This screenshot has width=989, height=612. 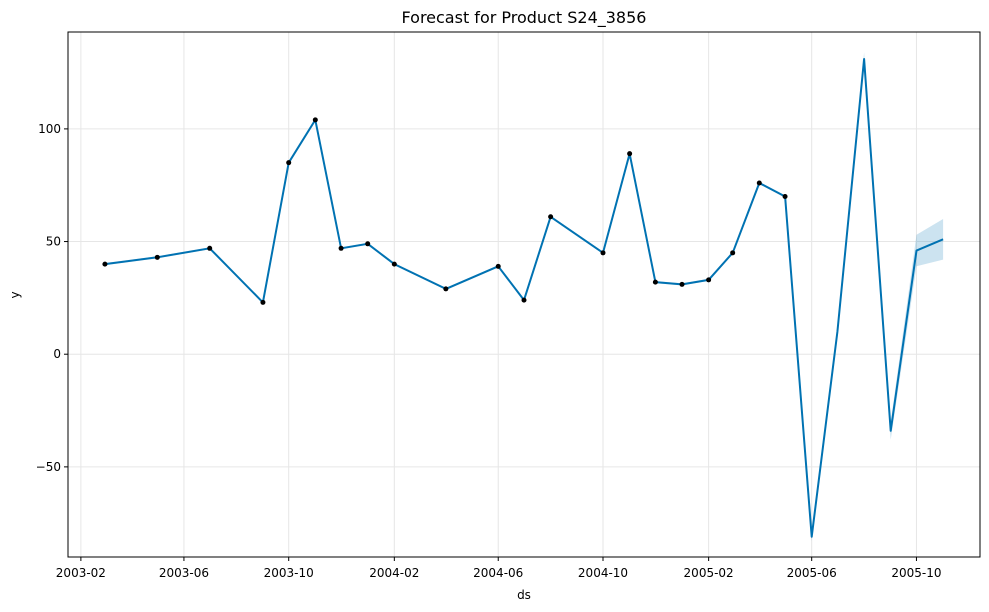 I want to click on y-axis-ticks: −50 0 50 100, so click(x=52, y=298).